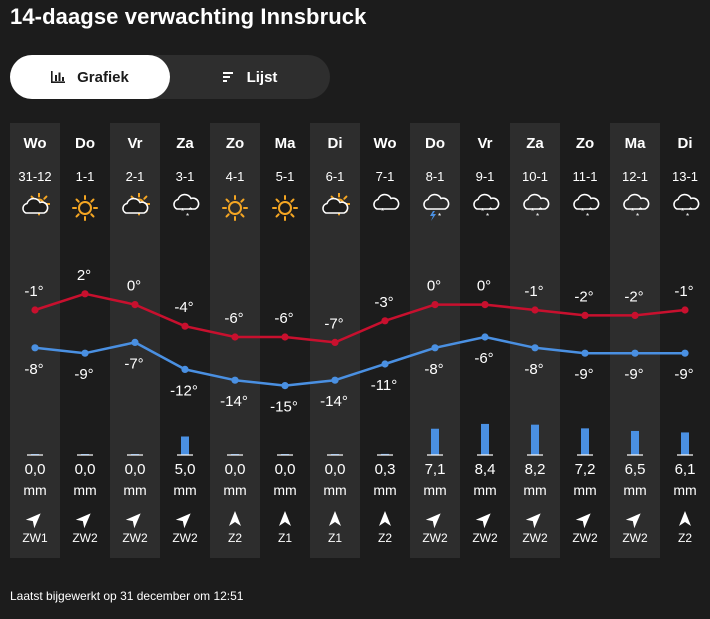 The height and width of the screenshot is (619, 710). Describe the element at coordinates (335, 176) in the screenshot. I see `day-date: 6-1` at that location.